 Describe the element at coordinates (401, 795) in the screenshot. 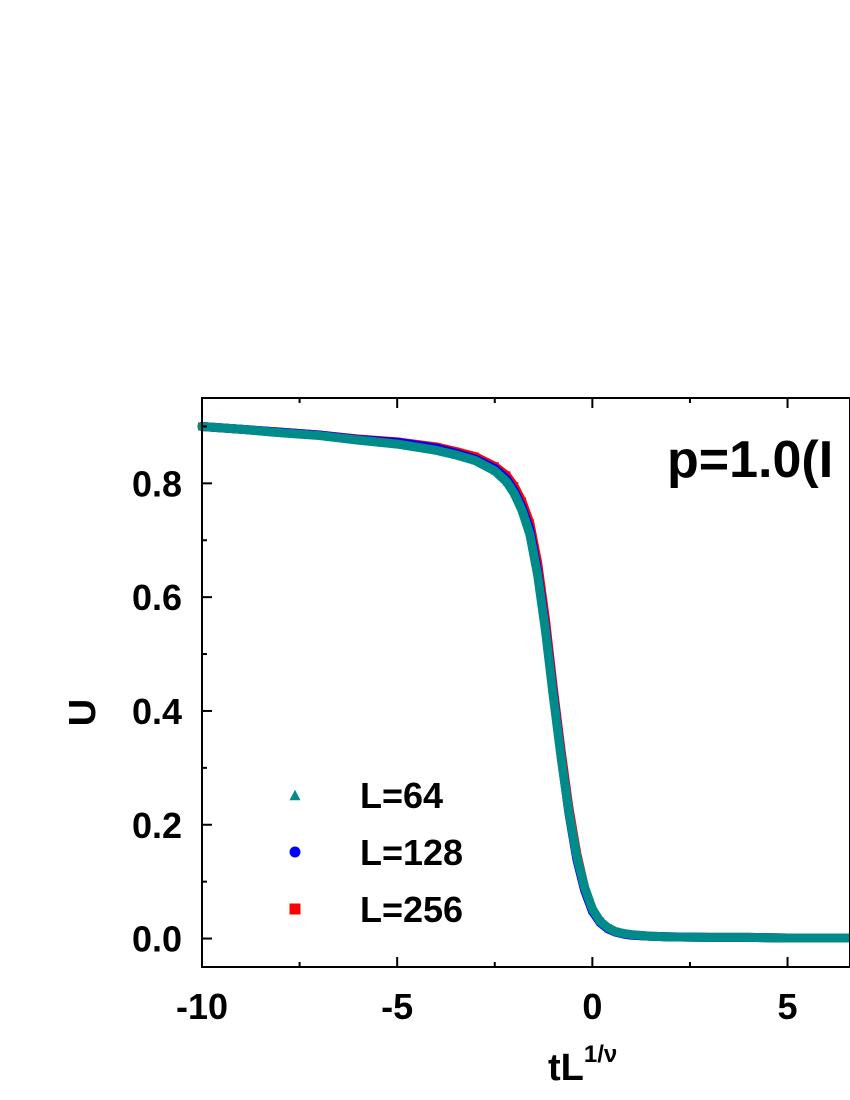

I see `legend-label: L=64` at that location.